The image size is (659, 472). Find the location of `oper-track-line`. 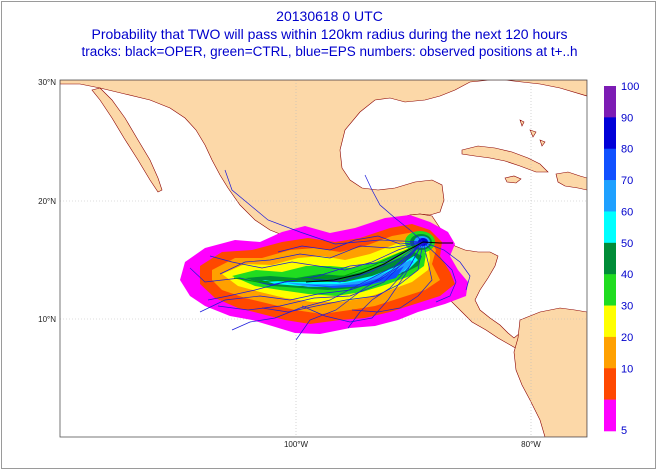

oper-track-line is located at coordinates (379, 262).